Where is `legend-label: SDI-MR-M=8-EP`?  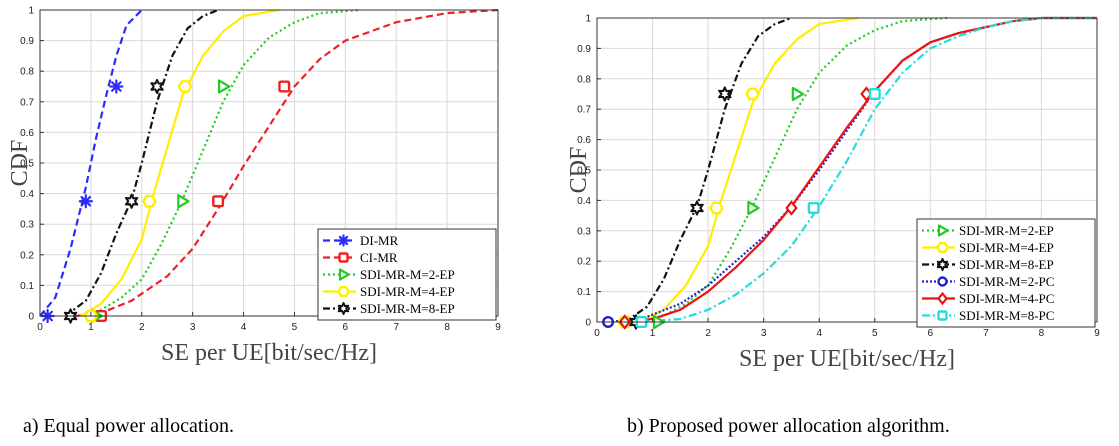 legend-label: SDI-MR-M=8-EP is located at coordinates (1006, 264).